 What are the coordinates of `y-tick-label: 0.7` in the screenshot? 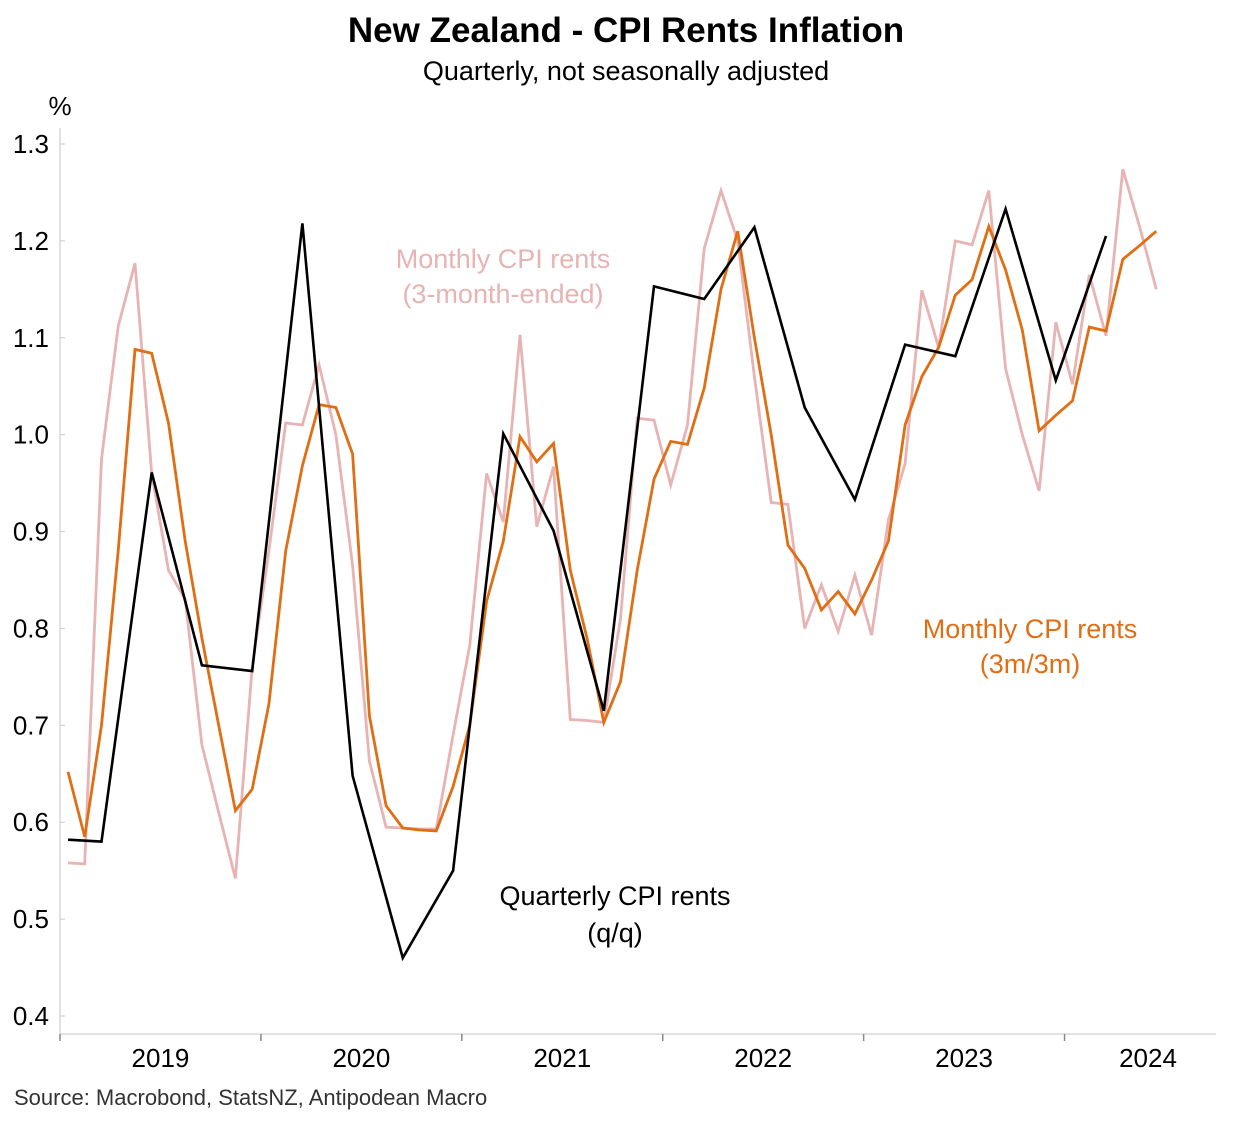 It's located at (31, 725).